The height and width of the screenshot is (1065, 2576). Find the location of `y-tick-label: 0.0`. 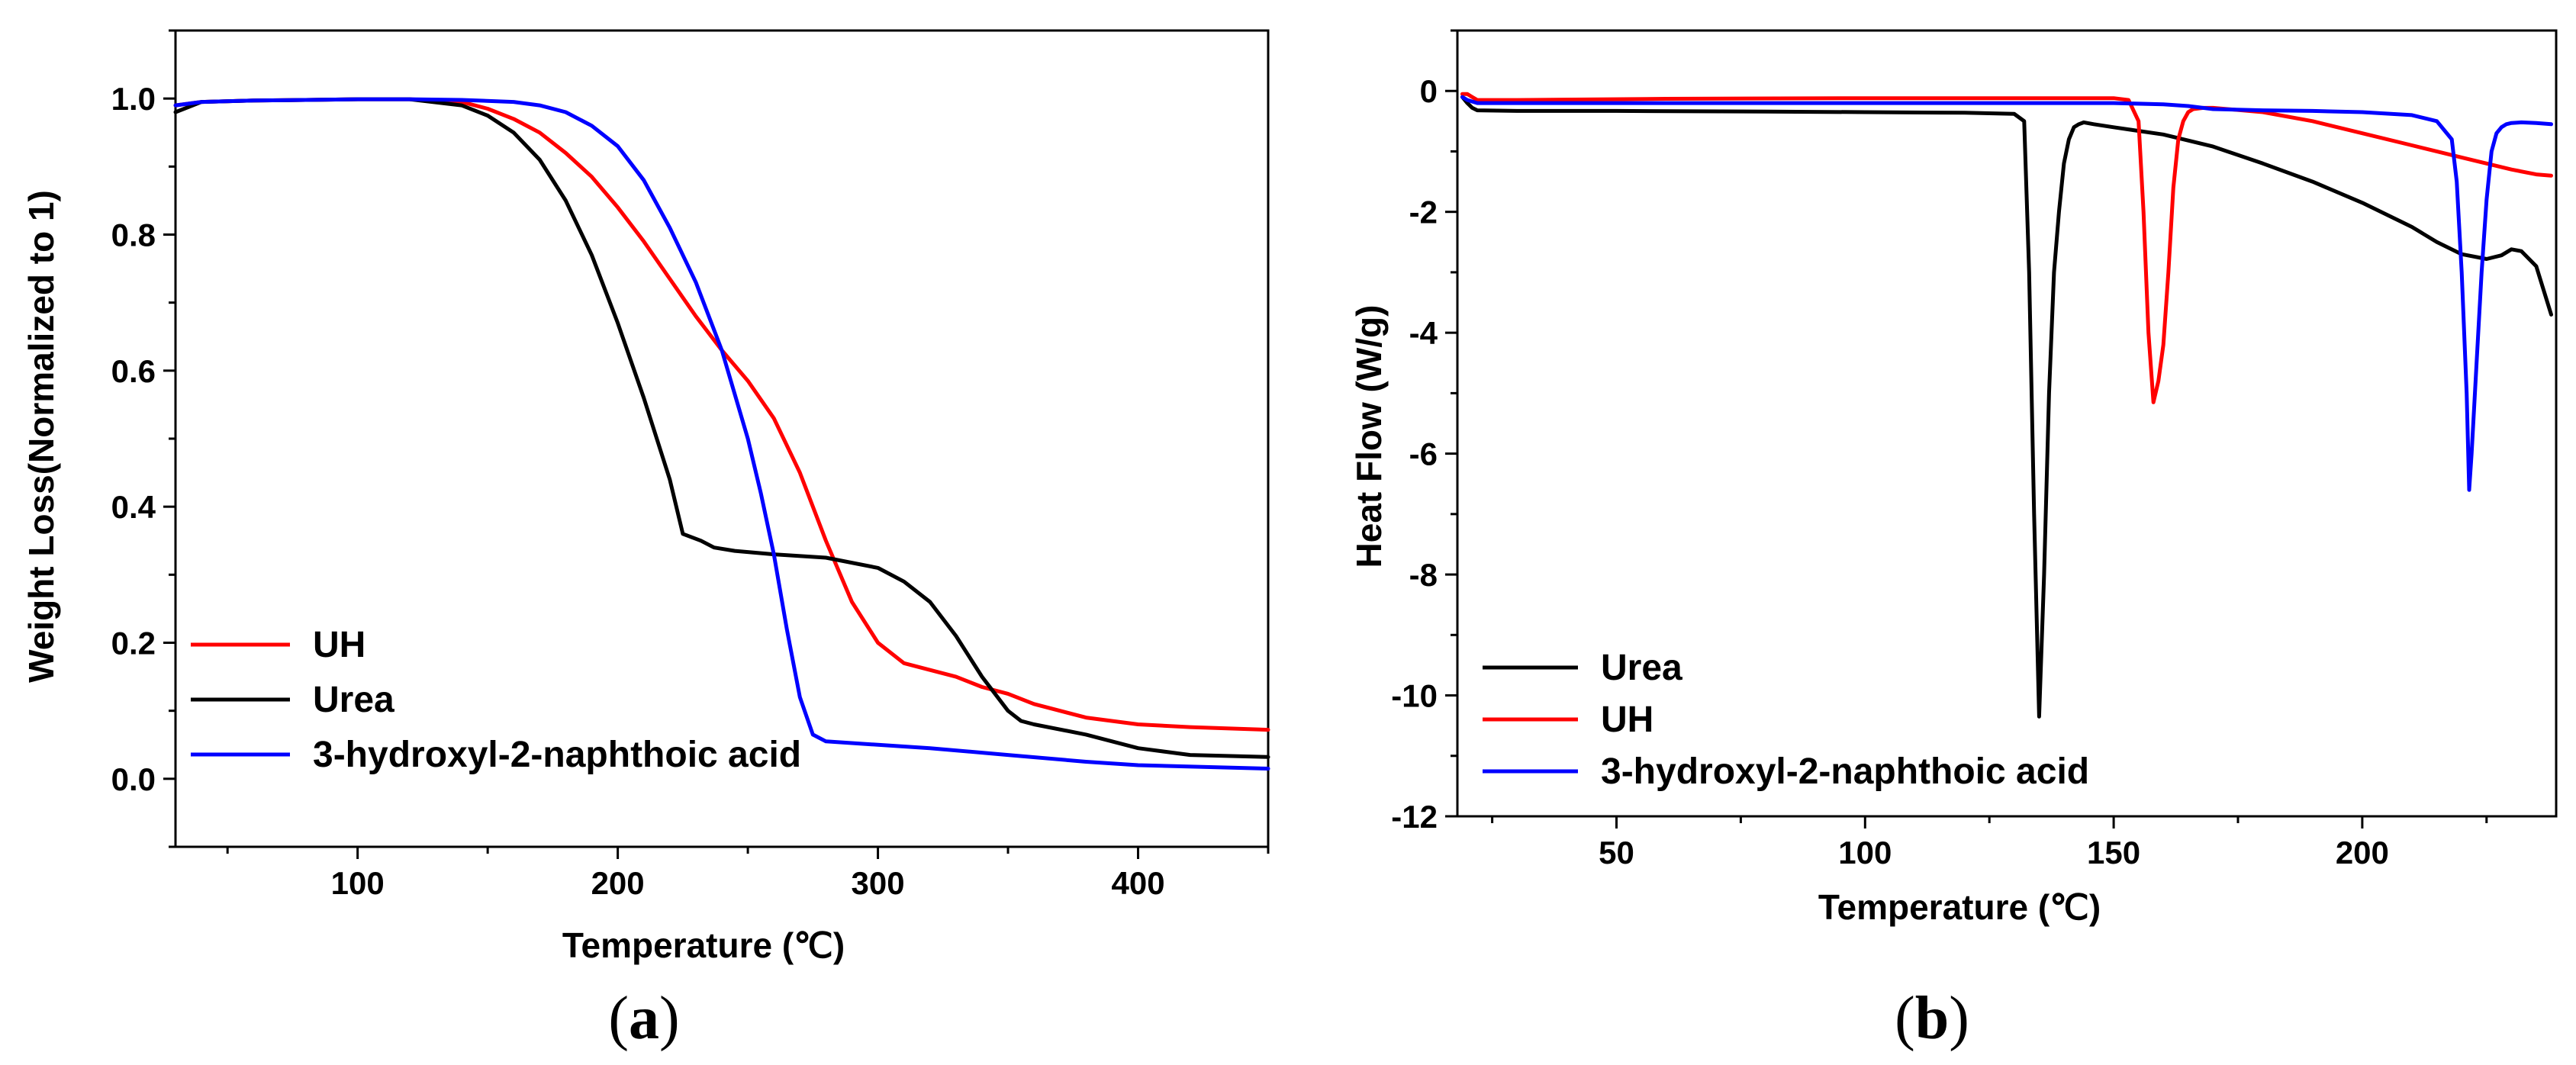

y-tick-label: 0.0 is located at coordinates (133, 779).